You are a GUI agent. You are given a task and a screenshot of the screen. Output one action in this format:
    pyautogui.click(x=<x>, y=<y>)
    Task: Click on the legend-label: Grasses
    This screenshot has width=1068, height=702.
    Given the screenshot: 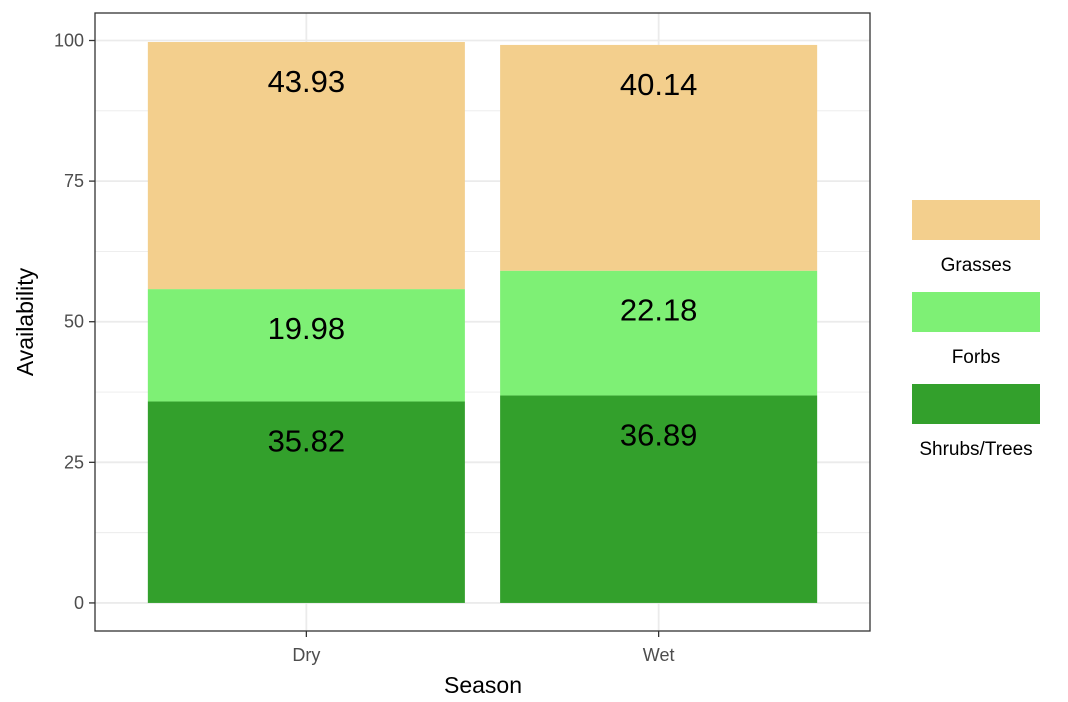 What is the action you would take?
    pyautogui.click(x=976, y=265)
    